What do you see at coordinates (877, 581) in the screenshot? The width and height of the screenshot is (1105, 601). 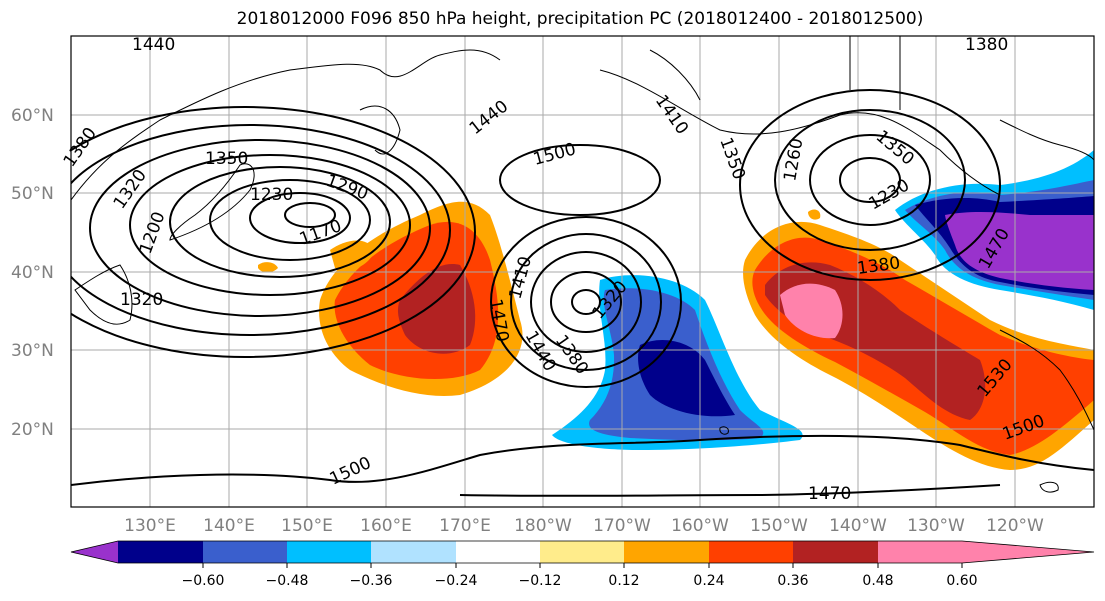 I see `colorbar-tick-label: 0.48` at bounding box center [877, 581].